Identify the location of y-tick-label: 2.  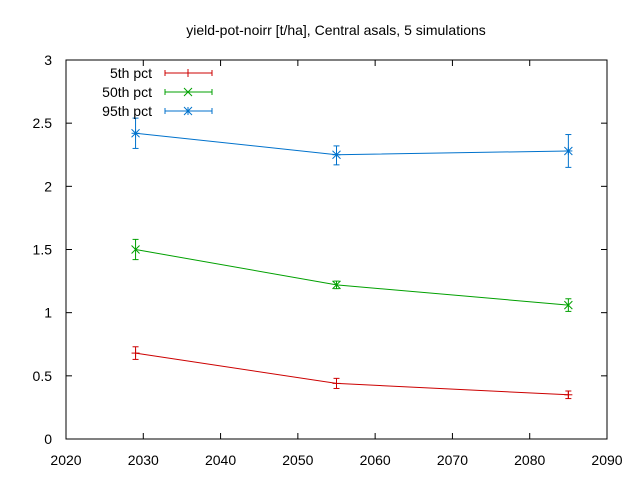
(48, 186).